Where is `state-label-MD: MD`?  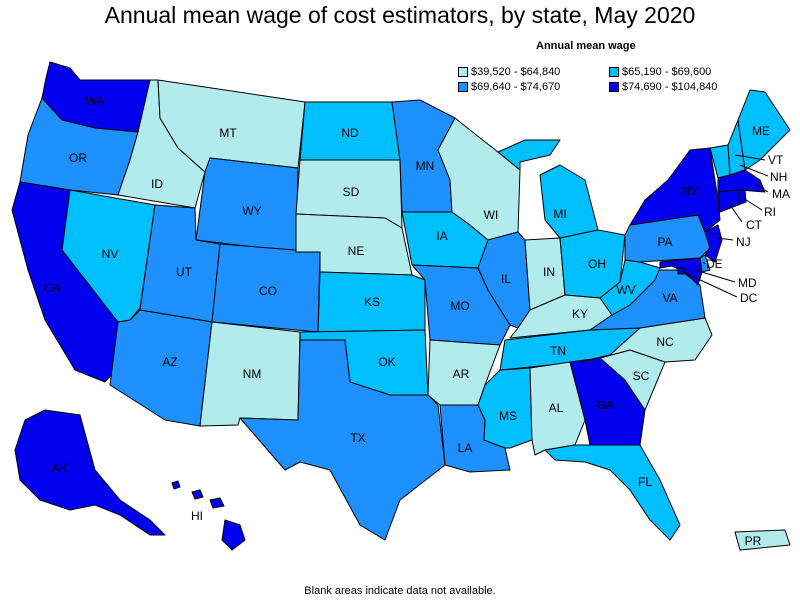
state-label-MD: MD is located at coordinates (747, 283).